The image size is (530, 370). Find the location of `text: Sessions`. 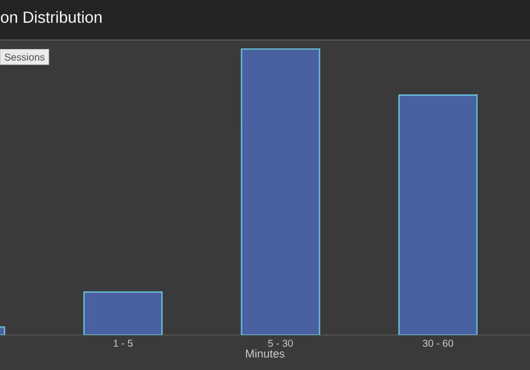

text: Sessions is located at coordinates (24, 57).